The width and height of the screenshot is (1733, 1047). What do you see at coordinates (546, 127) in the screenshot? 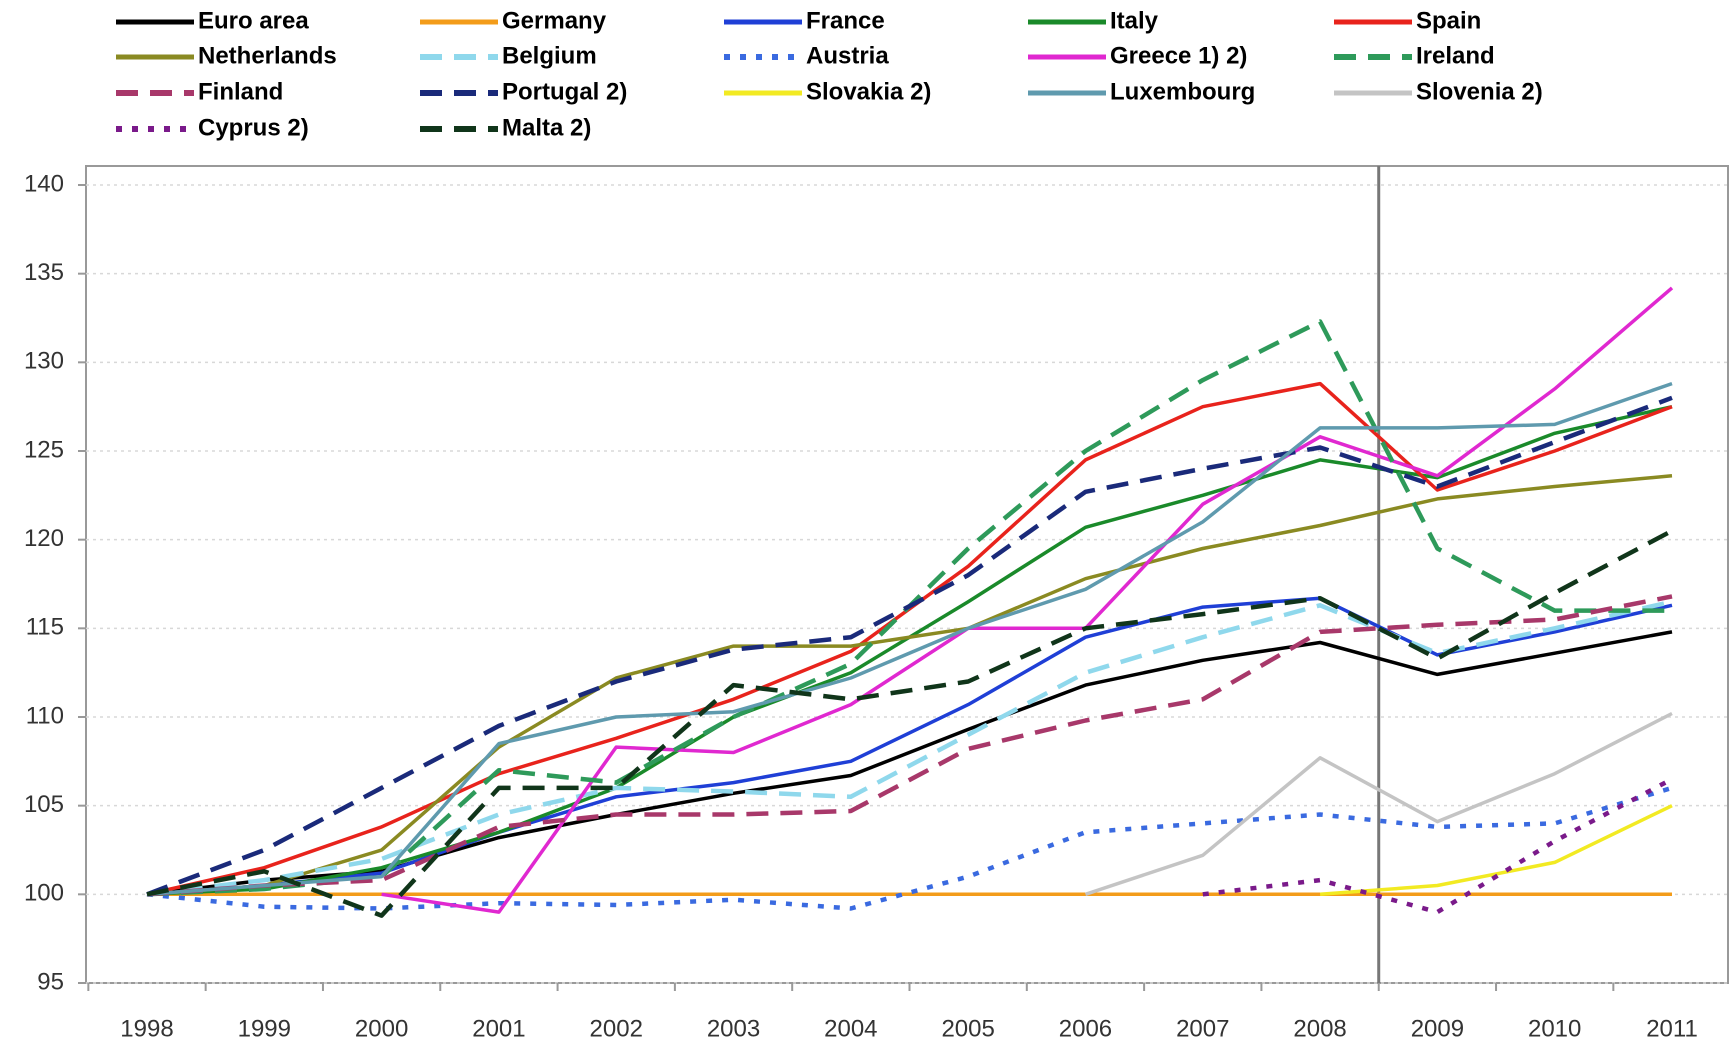
I see `legend-label: Malta 2)` at bounding box center [546, 127].